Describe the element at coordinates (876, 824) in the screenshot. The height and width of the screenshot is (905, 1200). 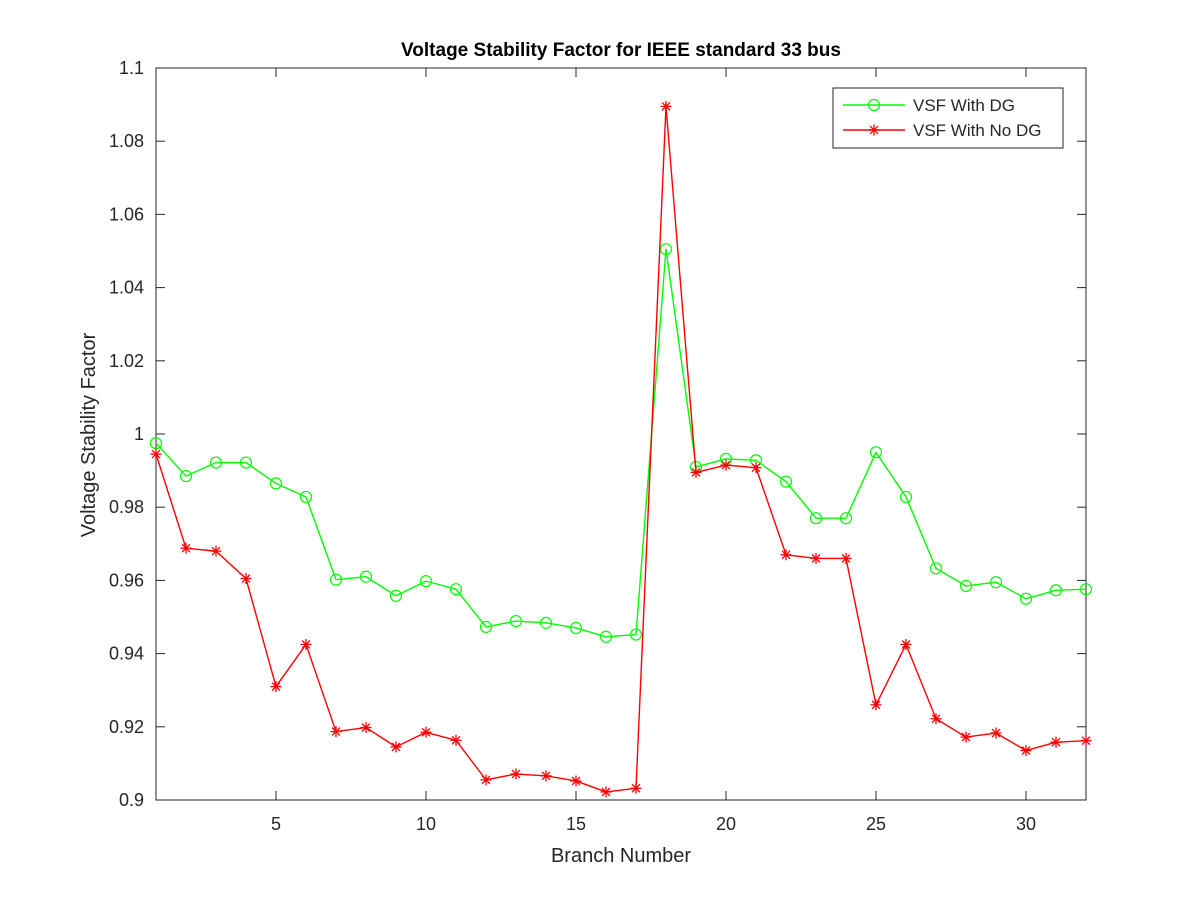
I see `x-tick-label: 25` at that location.